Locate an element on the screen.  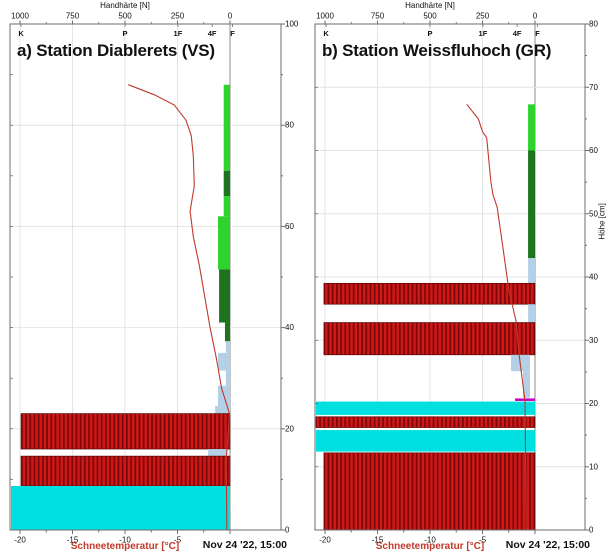
hardness-axis-title-b: Handhärte [N] is located at coordinates (430, 5).